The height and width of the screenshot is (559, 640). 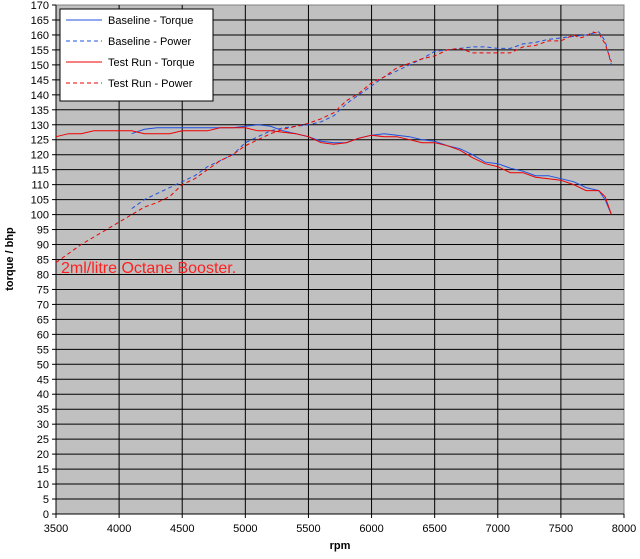 What do you see at coordinates (56, 529) in the screenshot?
I see `x-tick-label: 3500` at bounding box center [56, 529].